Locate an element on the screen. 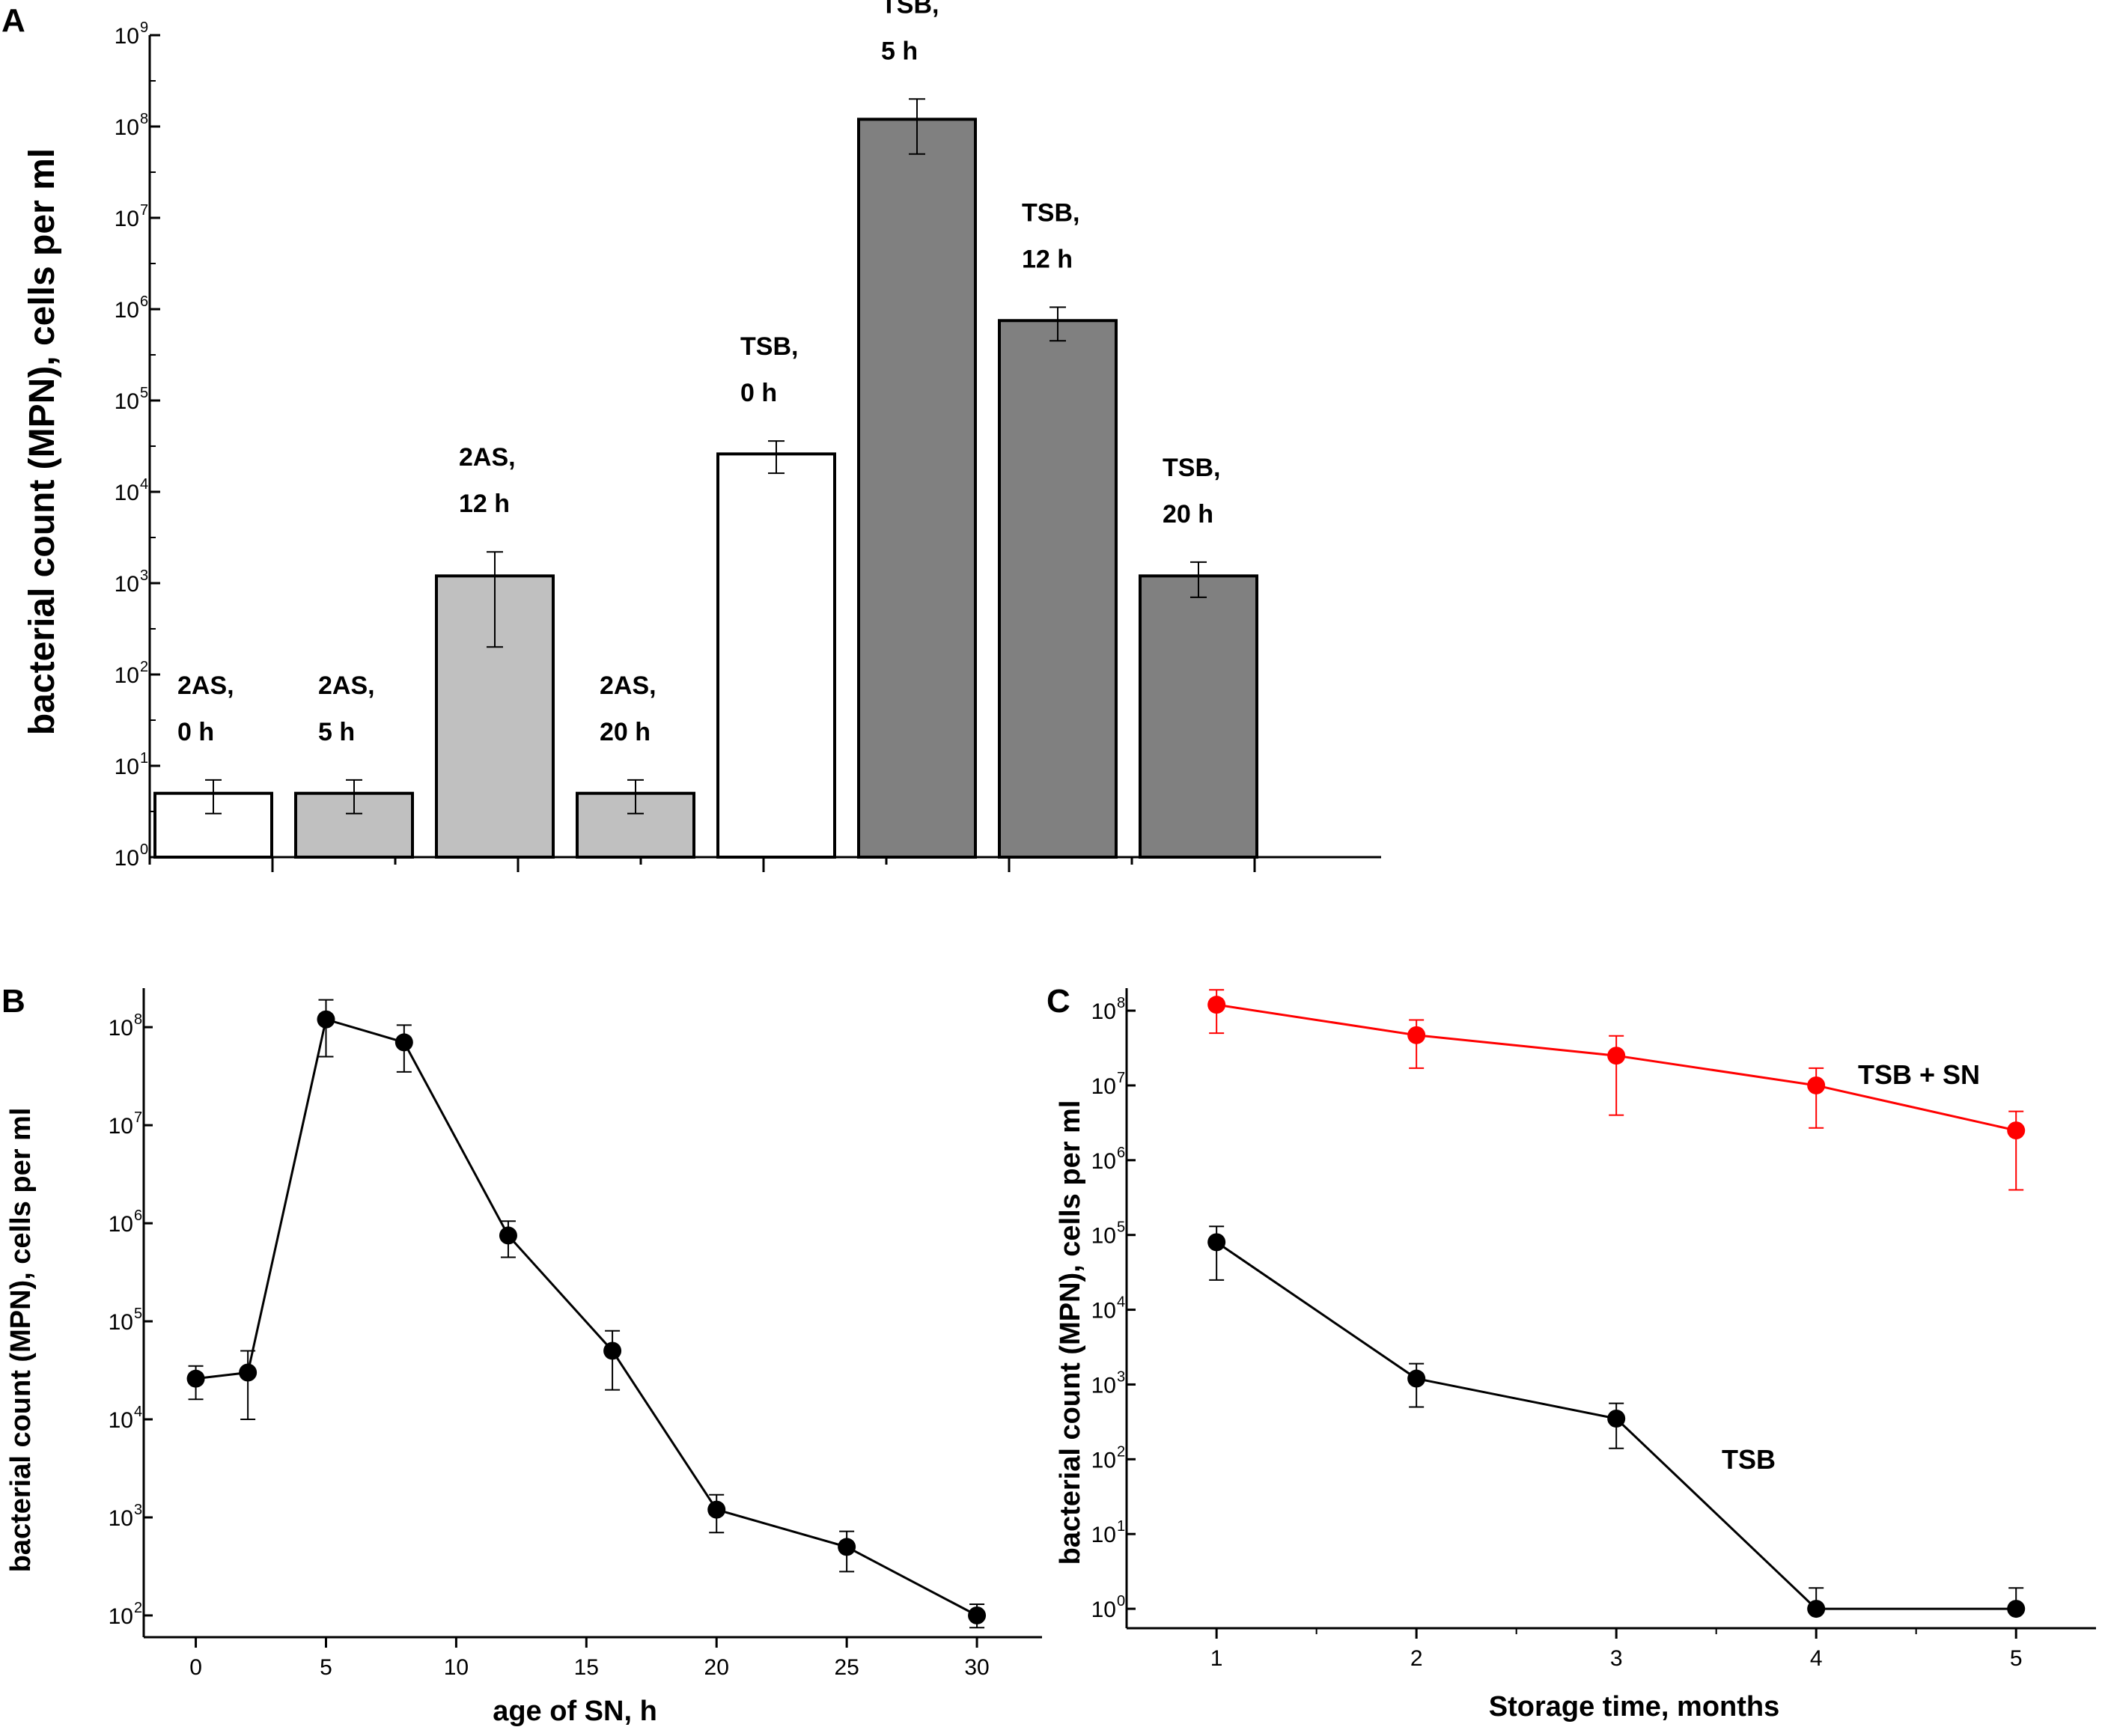  panel-c-y-tick-label: 10 5 is located at coordinates (1108, 1234).